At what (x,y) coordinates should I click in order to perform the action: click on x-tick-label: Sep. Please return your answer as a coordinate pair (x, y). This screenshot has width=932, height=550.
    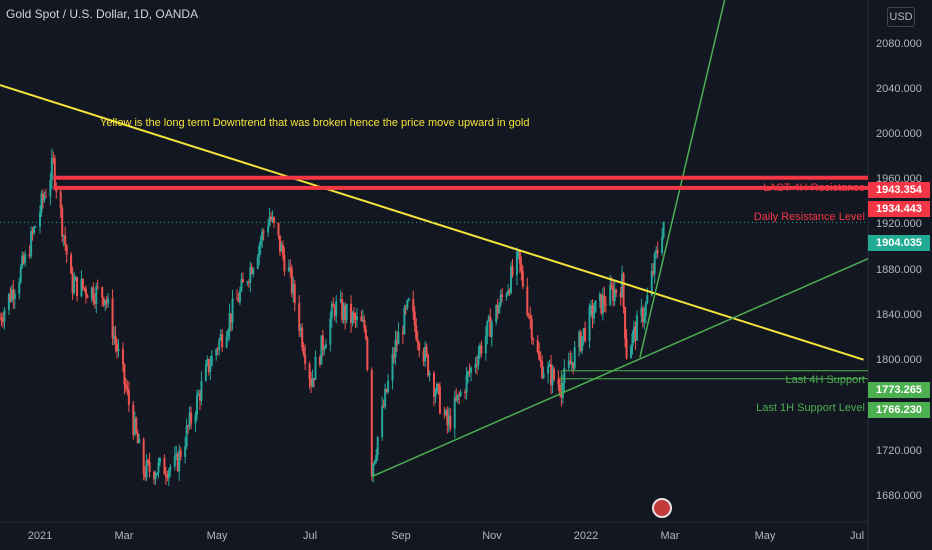
    Looking at the image, I should click on (401, 536).